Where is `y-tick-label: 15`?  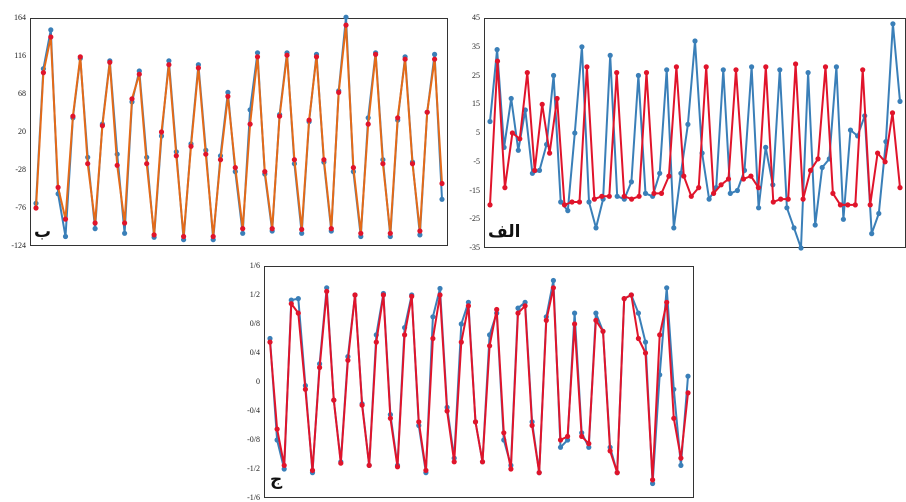
y-tick-label: 15 is located at coordinates (476, 104).